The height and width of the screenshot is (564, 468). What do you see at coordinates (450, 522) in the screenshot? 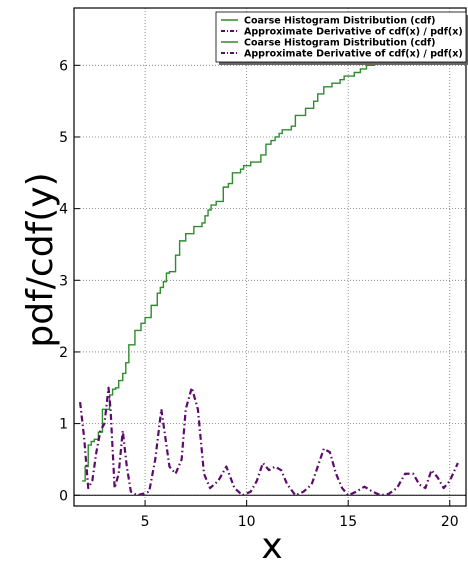
I see `x-tick-label: 20` at bounding box center [450, 522].